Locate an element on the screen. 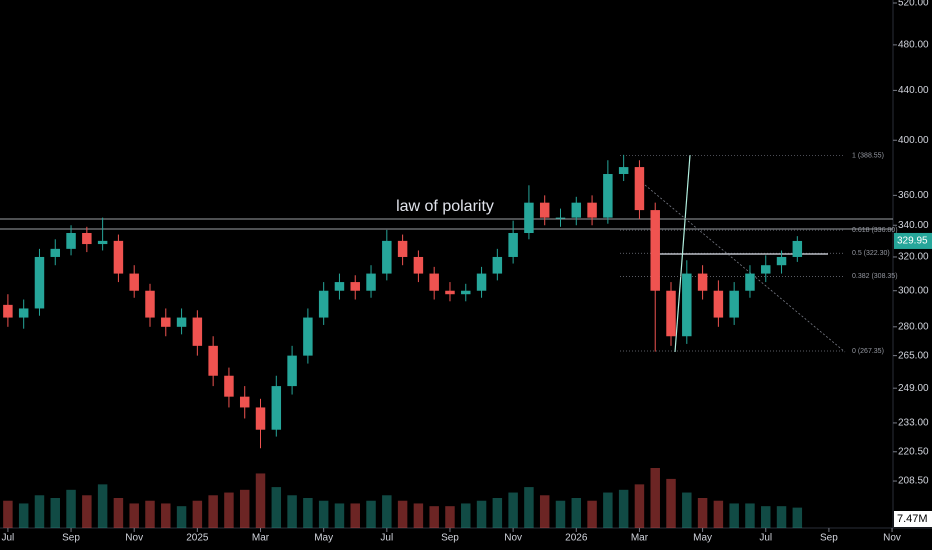 The height and width of the screenshot is (550, 932). fib-label: 0 (267.35) is located at coordinates (868, 351).